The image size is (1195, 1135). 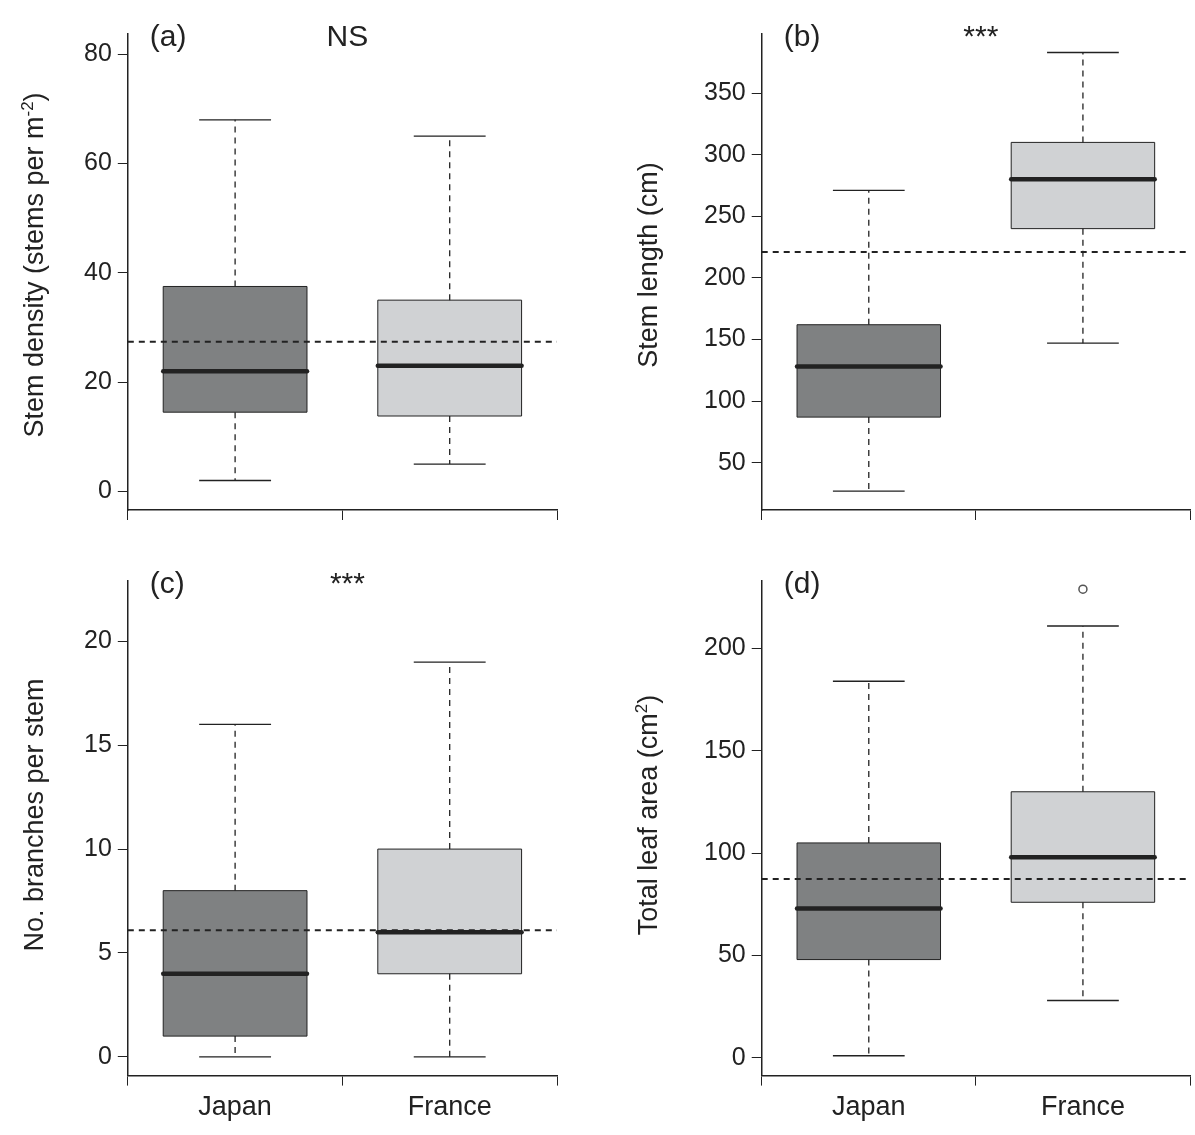 What do you see at coordinates (802, 36) in the screenshot?
I see `annotation: (b)` at bounding box center [802, 36].